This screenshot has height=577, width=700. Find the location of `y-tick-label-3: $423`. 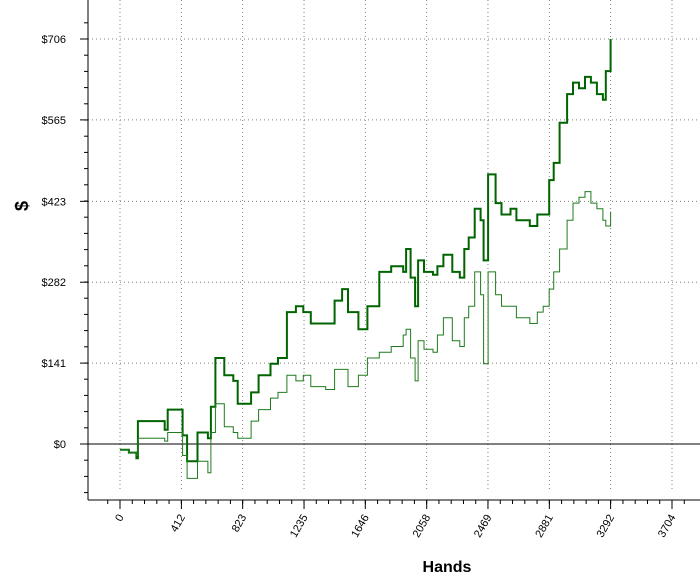

y-tick-label-3: $423 is located at coordinates (54, 202).